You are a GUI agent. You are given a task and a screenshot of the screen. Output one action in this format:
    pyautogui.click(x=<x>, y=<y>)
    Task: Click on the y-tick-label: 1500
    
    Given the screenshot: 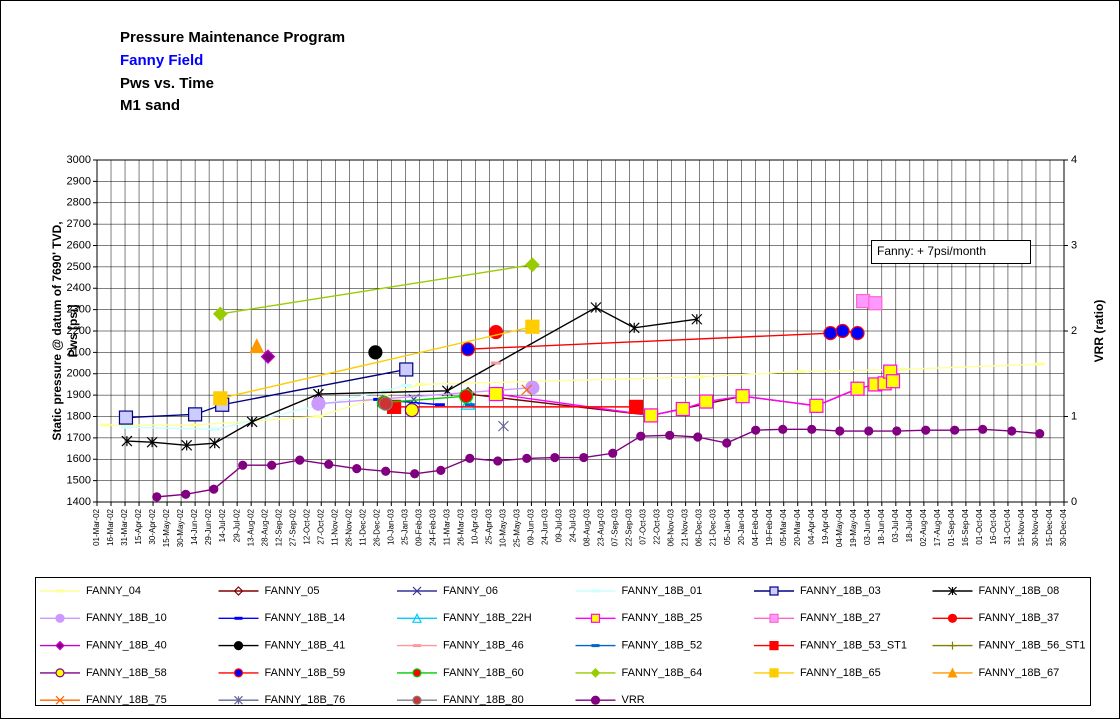 What is the action you would take?
    pyautogui.click(x=79, y=481)
    